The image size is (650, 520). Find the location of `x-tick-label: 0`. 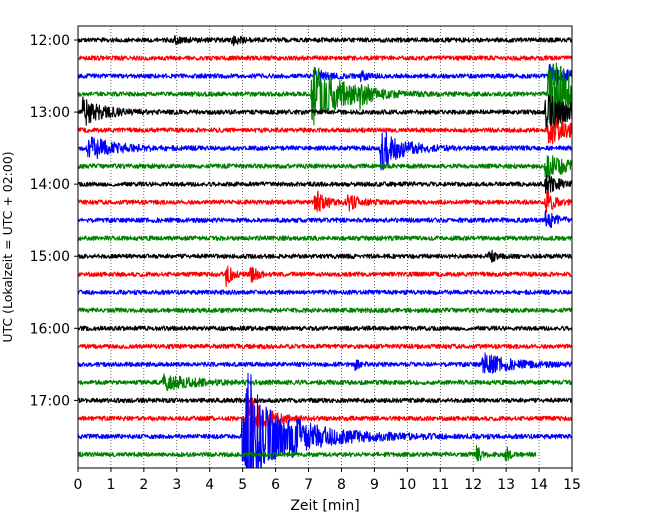

x-tick-label: 0 is located at coordinates (78, 485).